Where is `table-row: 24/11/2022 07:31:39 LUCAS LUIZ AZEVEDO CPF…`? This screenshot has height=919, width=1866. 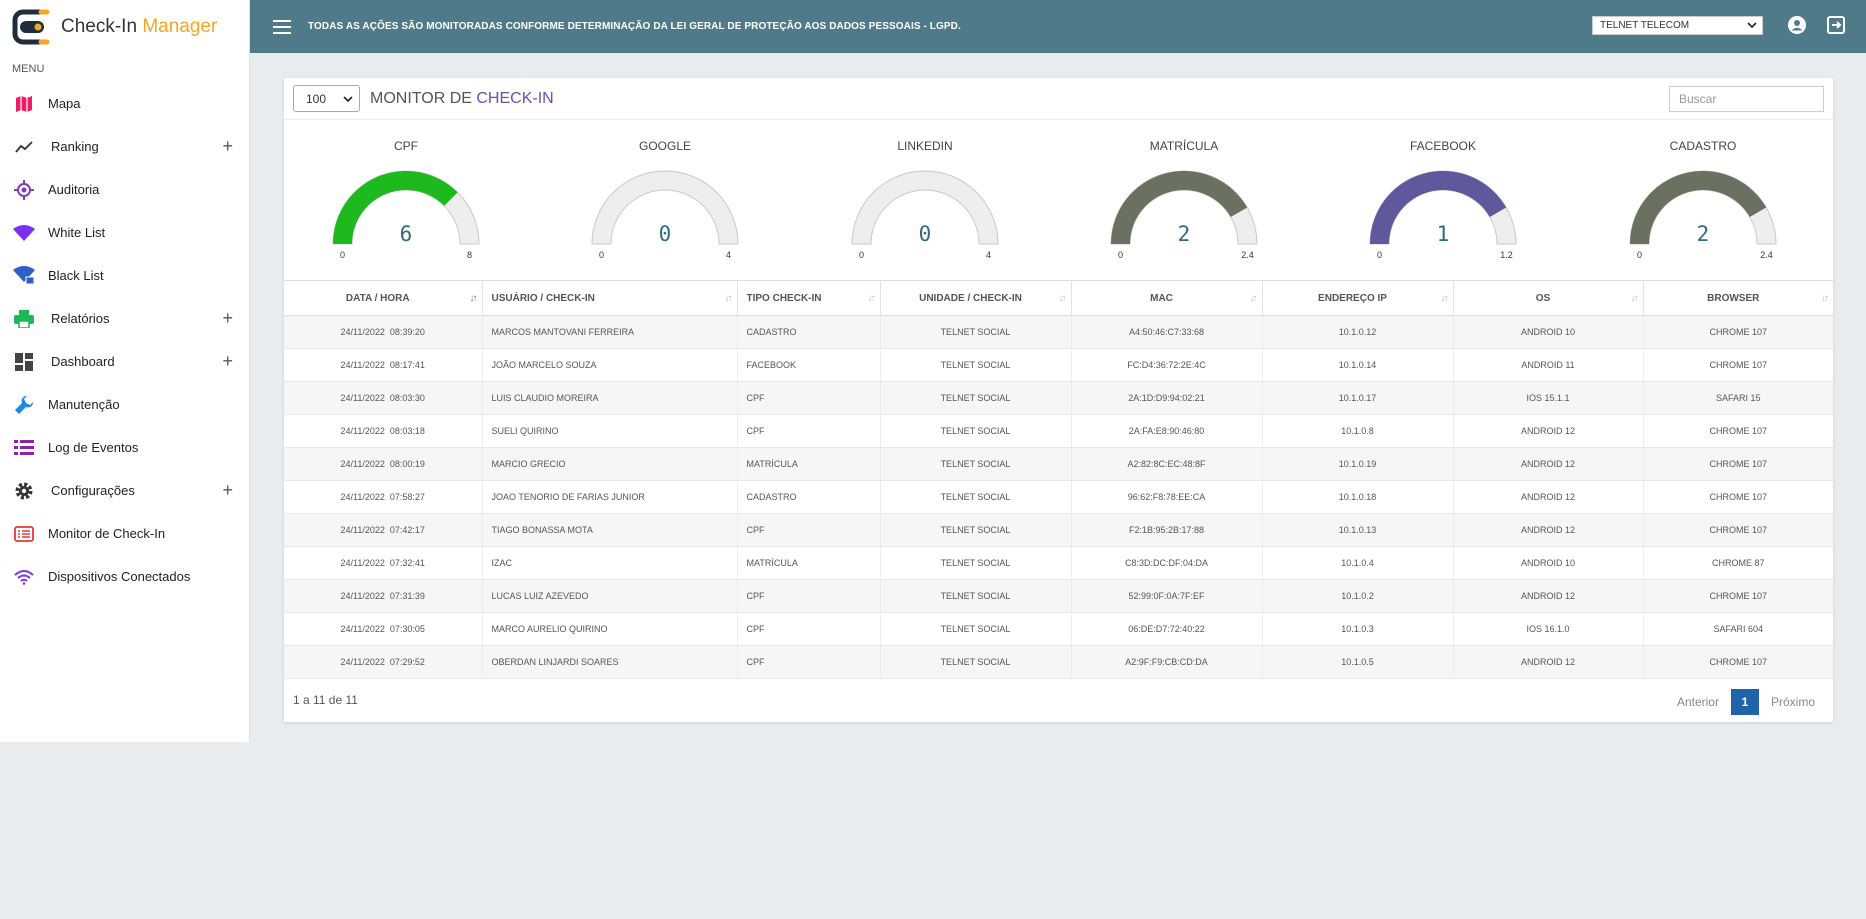 table-row: 24/11/2022 07:31:39 LUCAS LUIZ AZEVEDO CPF… is located at coordinates (1058, 596).